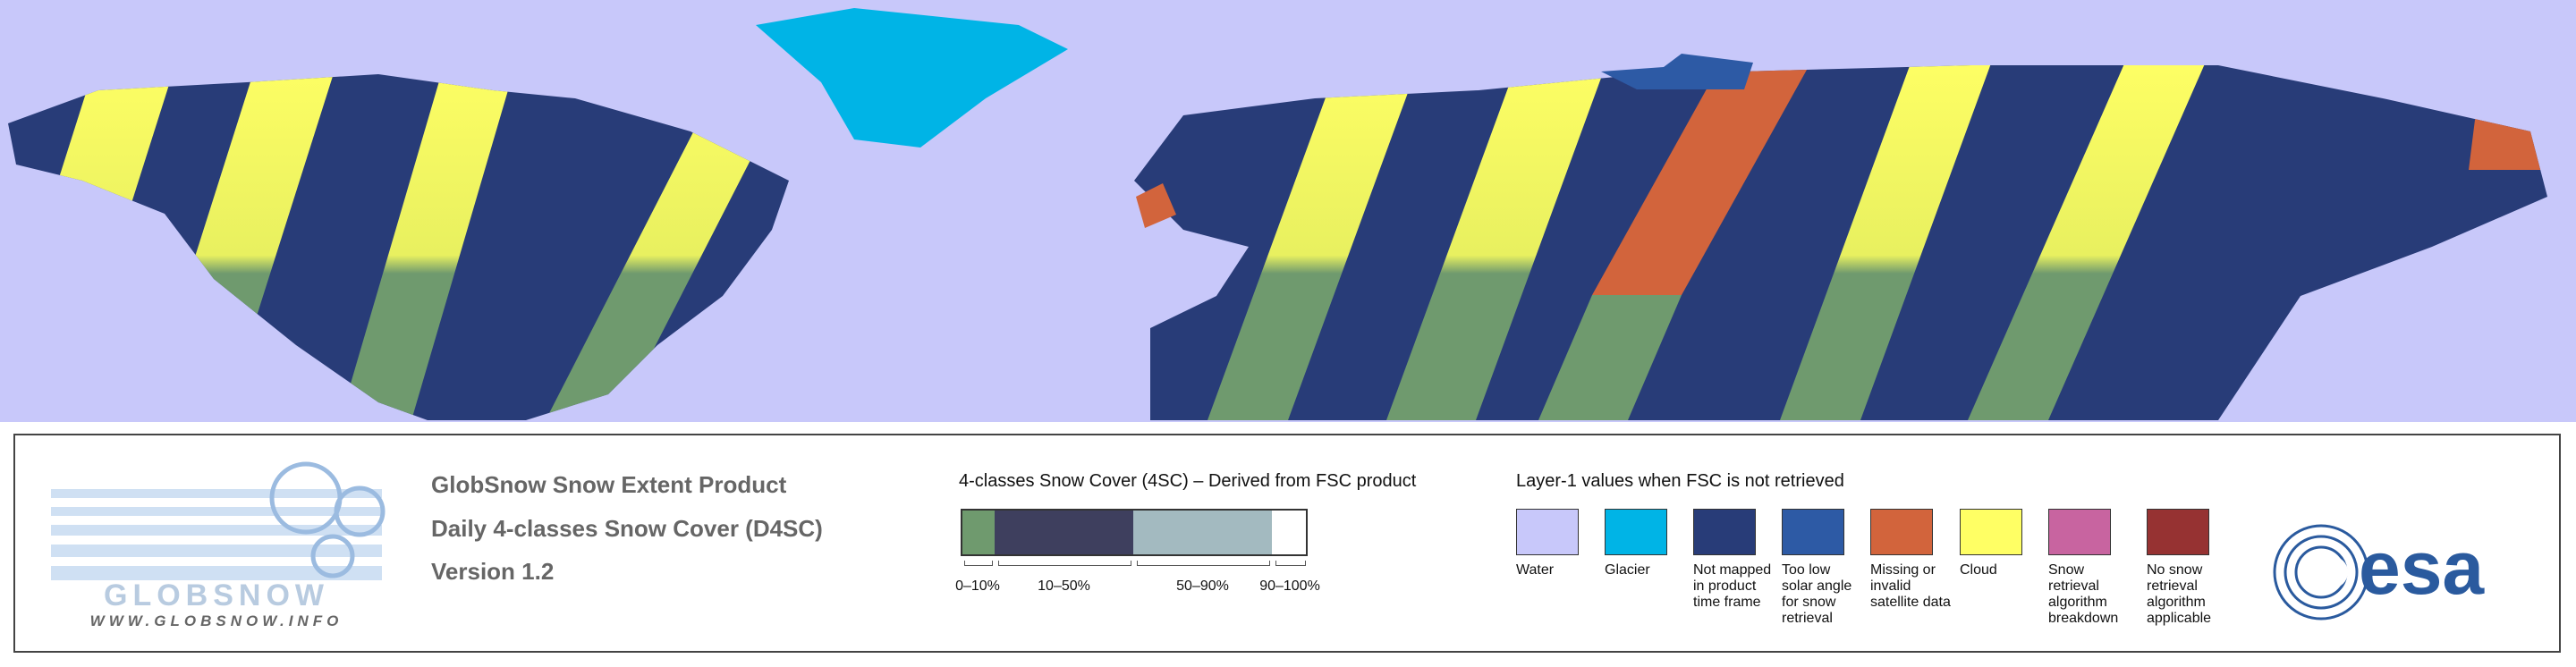 This screenshot has width=2576, height=667. What do you see at coordinates (1978, 570) in the screenshot?
I see `item-label: Cloud` at bounding box center [1978, 570].